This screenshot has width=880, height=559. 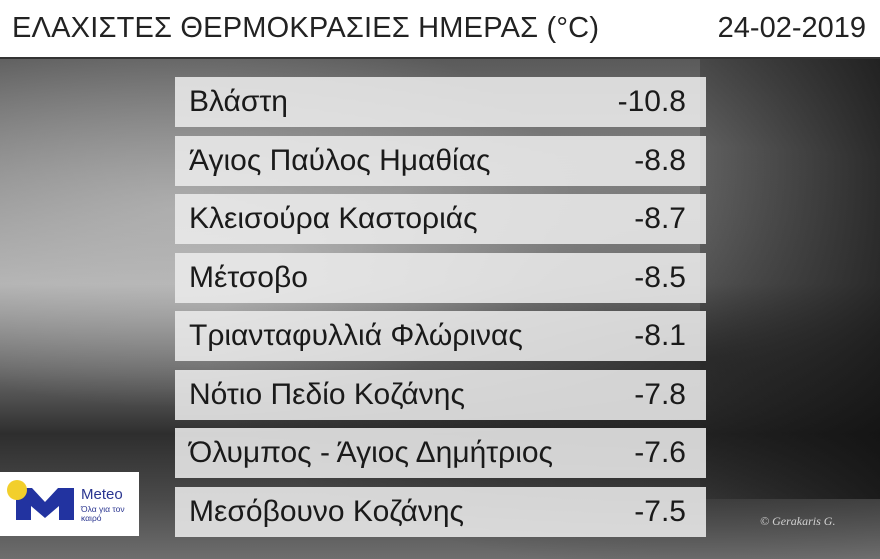 I want to click on logo-sun-icon, so click(x=17, y=490).